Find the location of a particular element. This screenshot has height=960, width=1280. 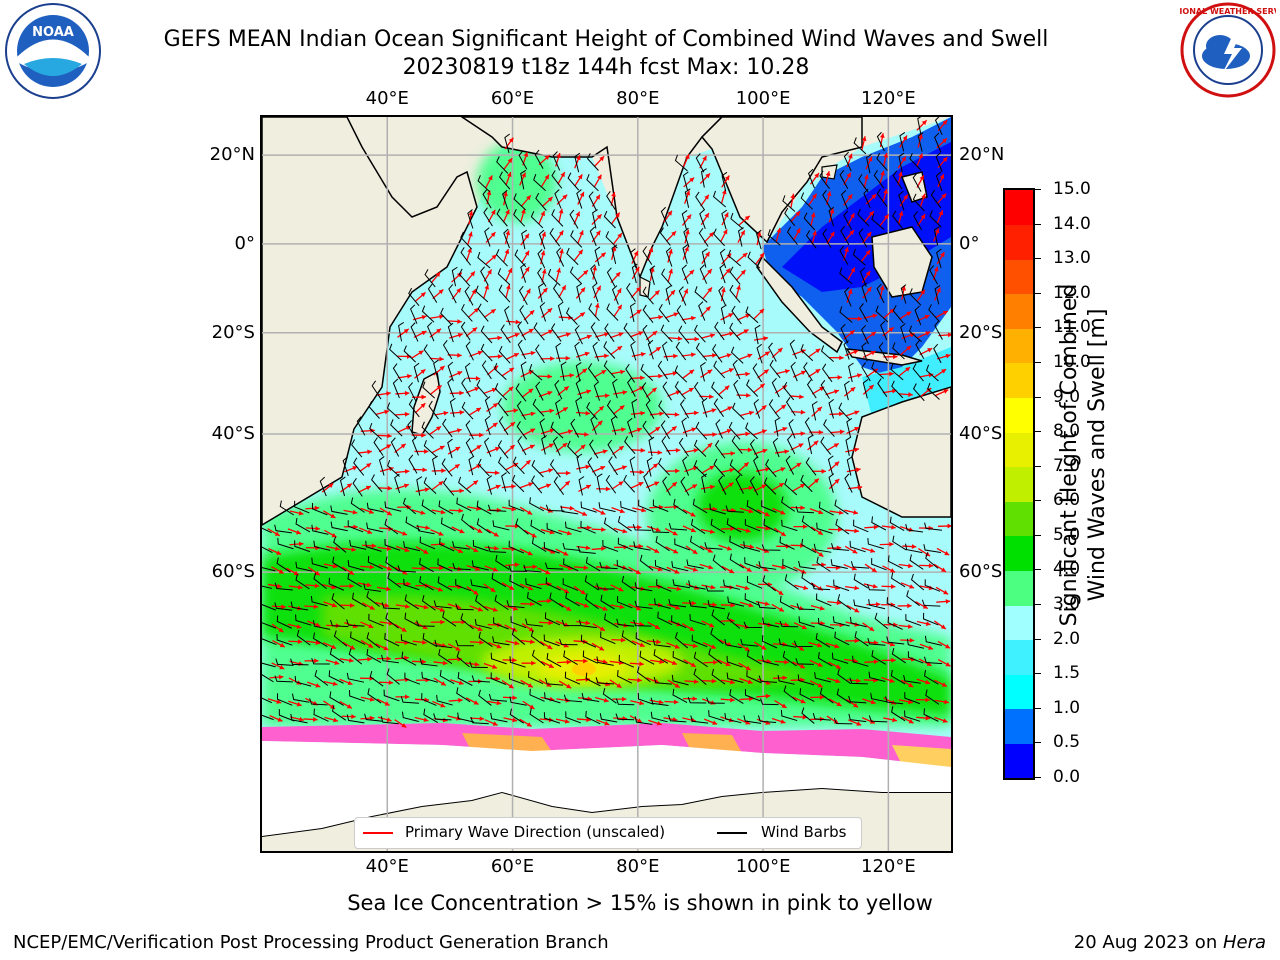

longitude-label-bottom: 60°E is located at coordinates (512, 866).